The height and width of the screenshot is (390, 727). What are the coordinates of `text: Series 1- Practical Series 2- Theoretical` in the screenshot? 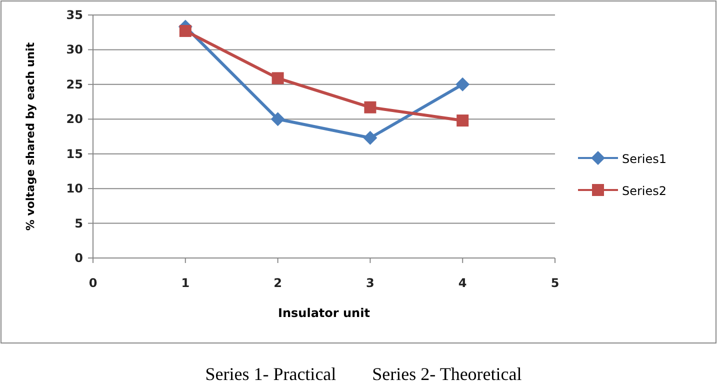 It's located at (363, 374).